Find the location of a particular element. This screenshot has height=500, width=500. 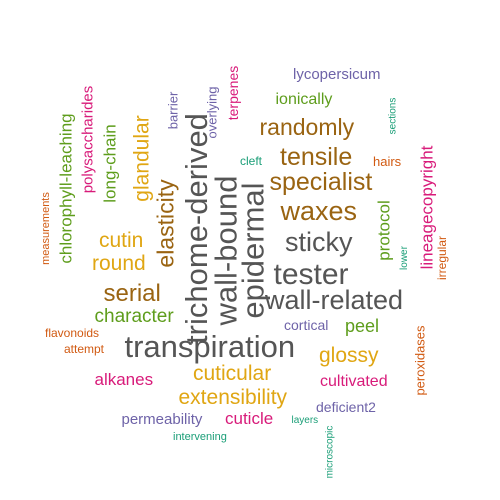

word-epidermal: epidermal is located at coordinates (253, 250).